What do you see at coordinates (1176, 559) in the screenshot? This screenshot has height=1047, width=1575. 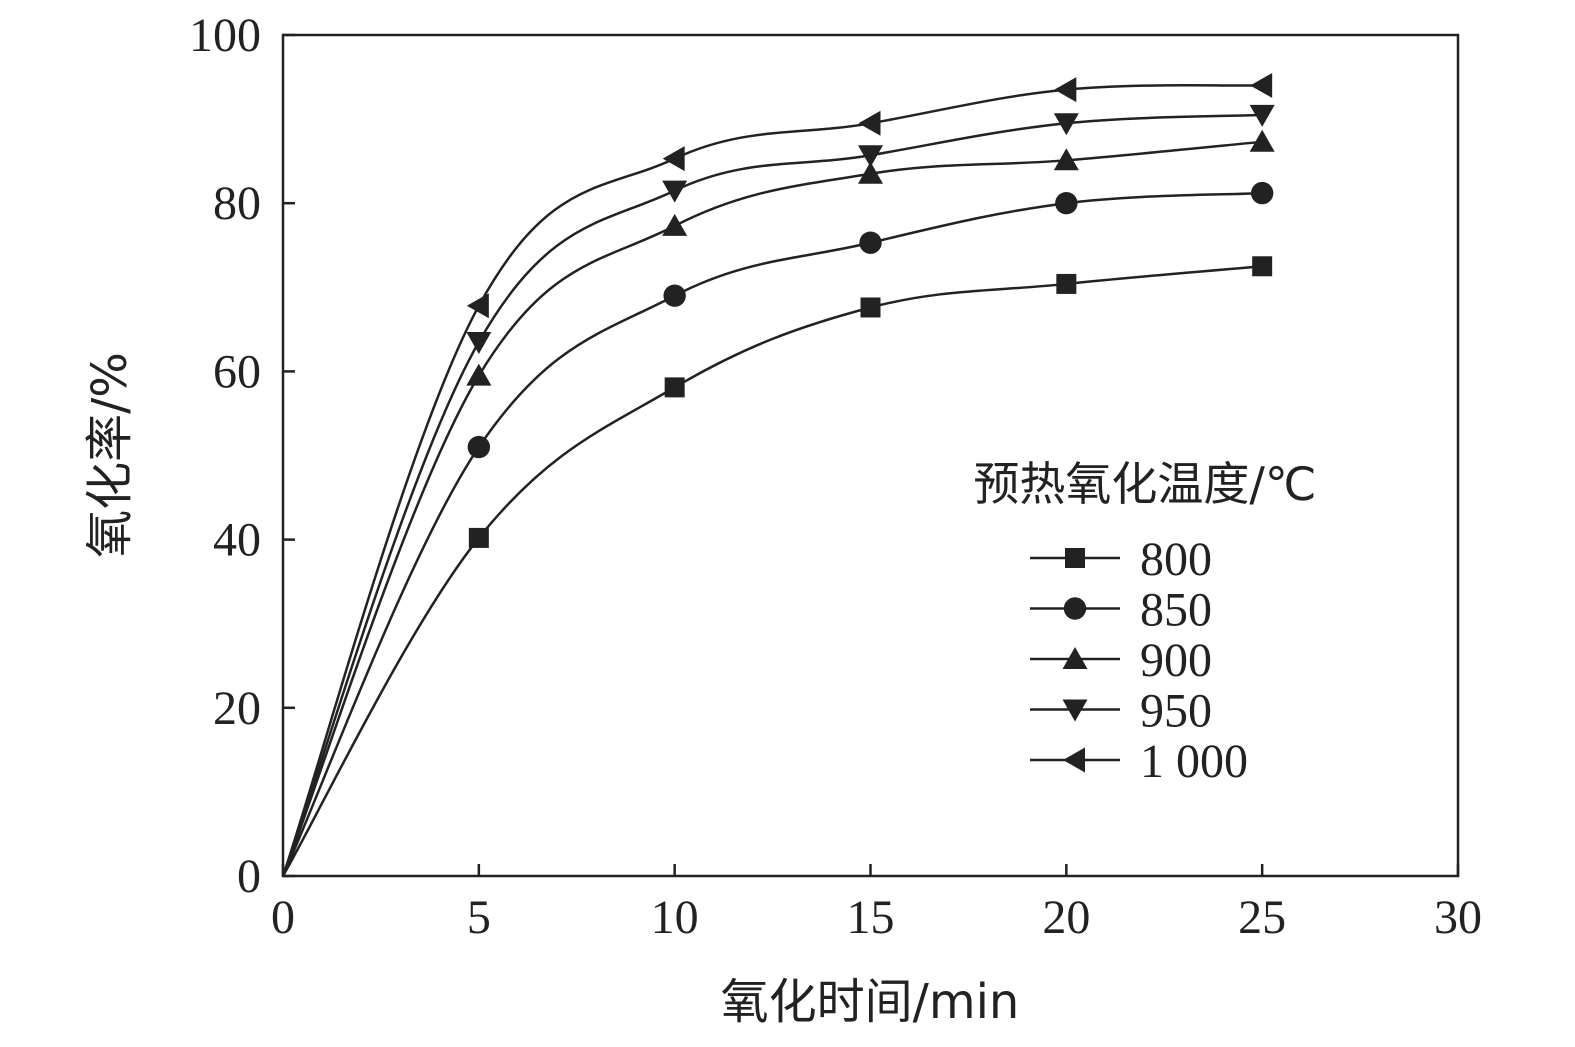 I see `legend-label: 800` at bounding box center [1176, 559].